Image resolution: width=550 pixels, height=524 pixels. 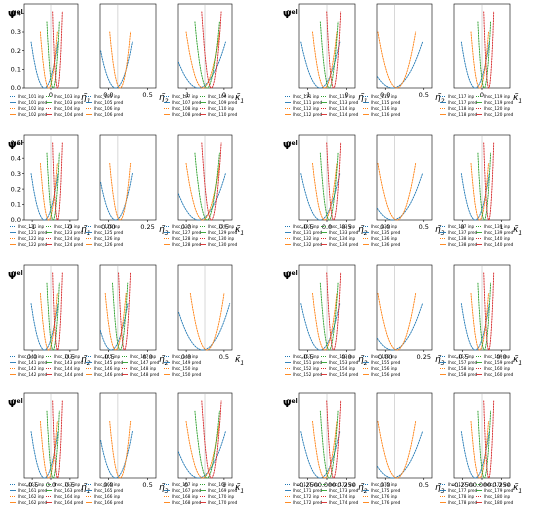 I want to click on legend-entry: lhsc_143 inp, so click(x=67, y=356).